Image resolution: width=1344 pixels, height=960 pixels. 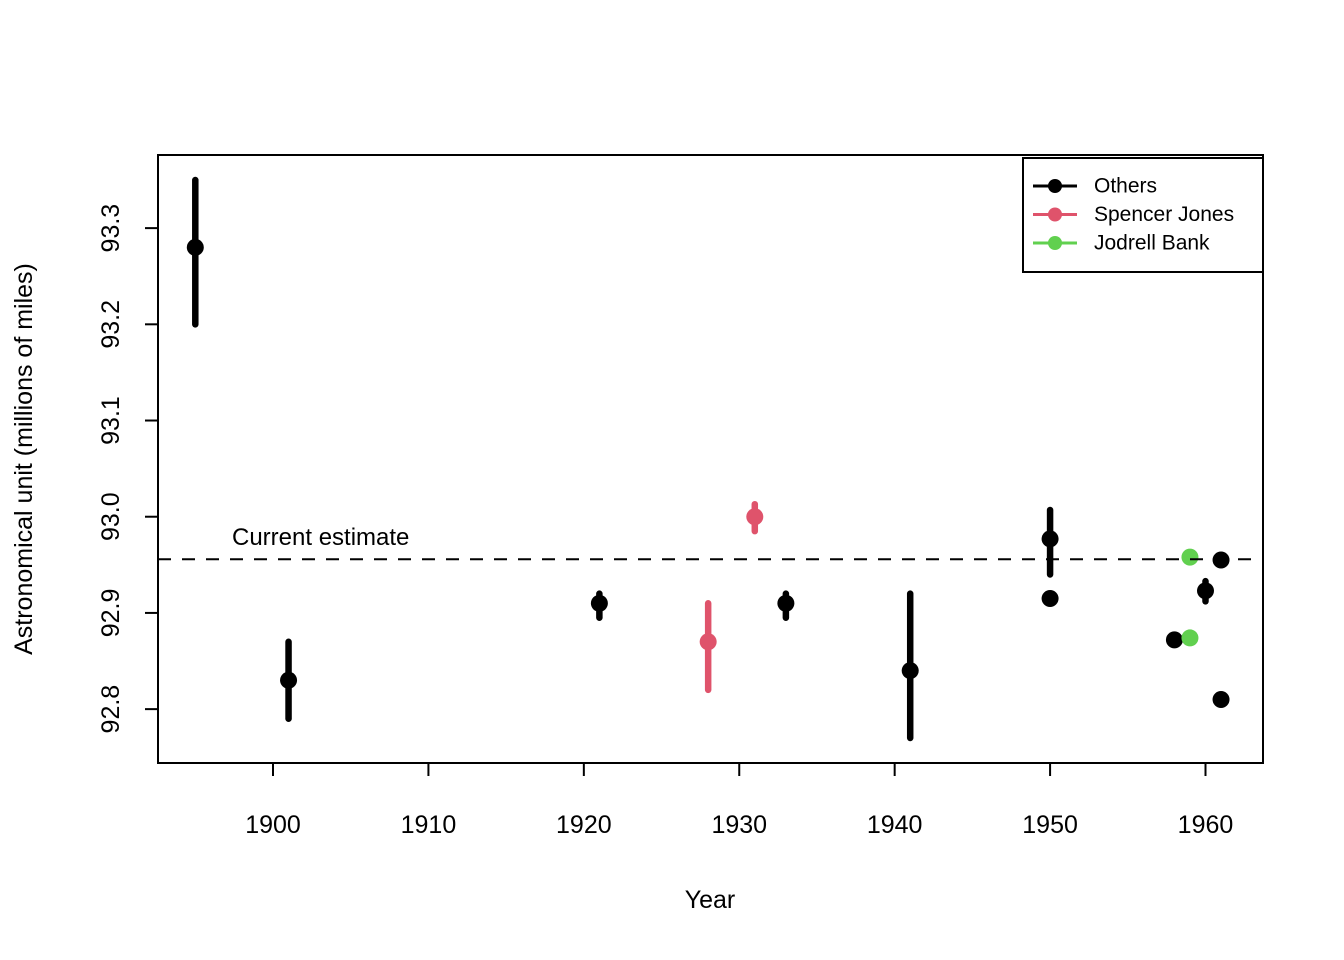 What do you see at coordinates (111, 613) in the screenshot?
I see `y-tick-label: 92.9` at bounding box center [111, 613].